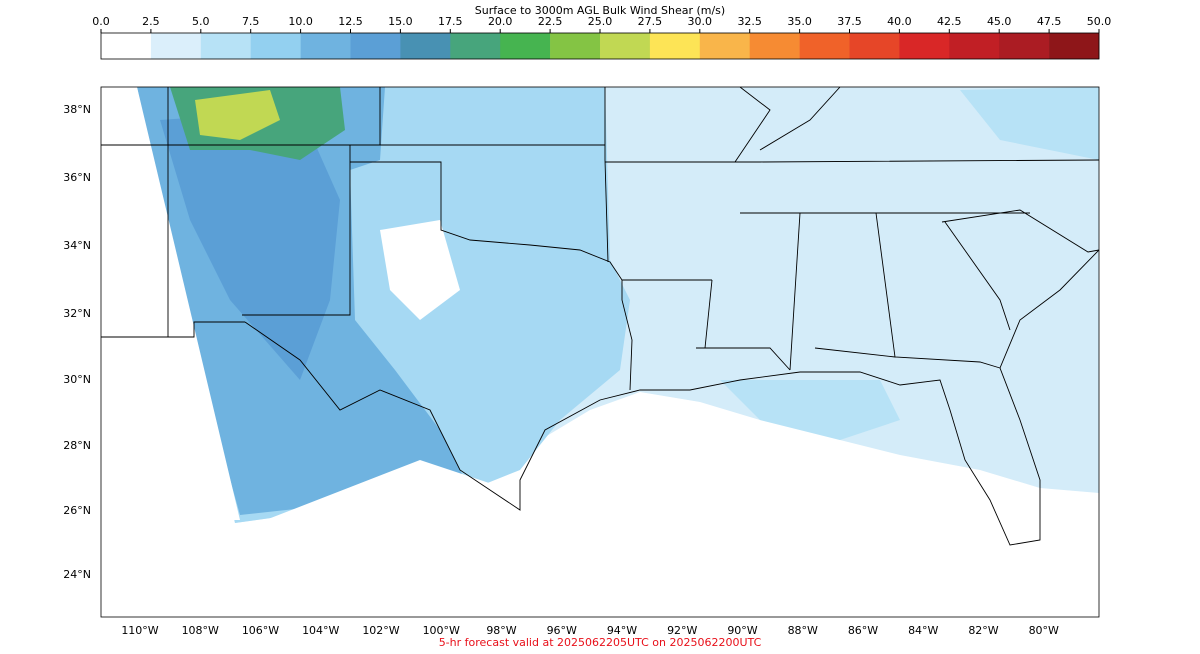 Image resolution: width=1200 pixels, height=654 pixels. What do you see at coordinates (450, 21) in the screenshot?
I see `colorbar-tick-label: 17.5` at bounding box center [450, 21].